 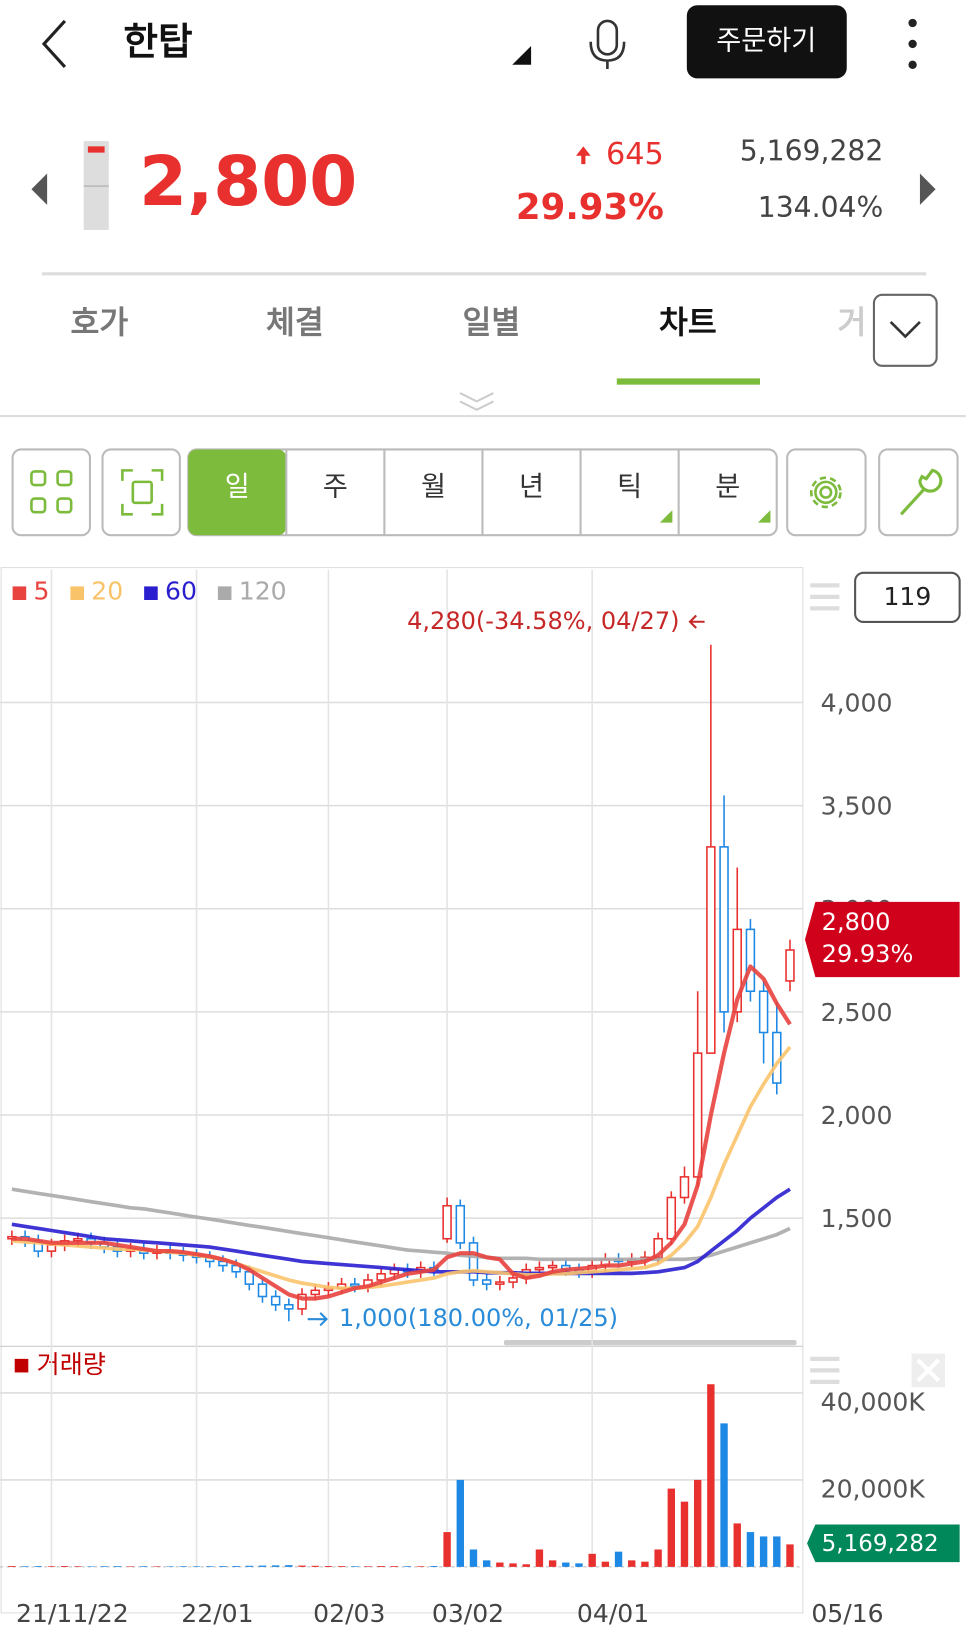 I want to click on tab: 체결, so click(x=295, y=323).